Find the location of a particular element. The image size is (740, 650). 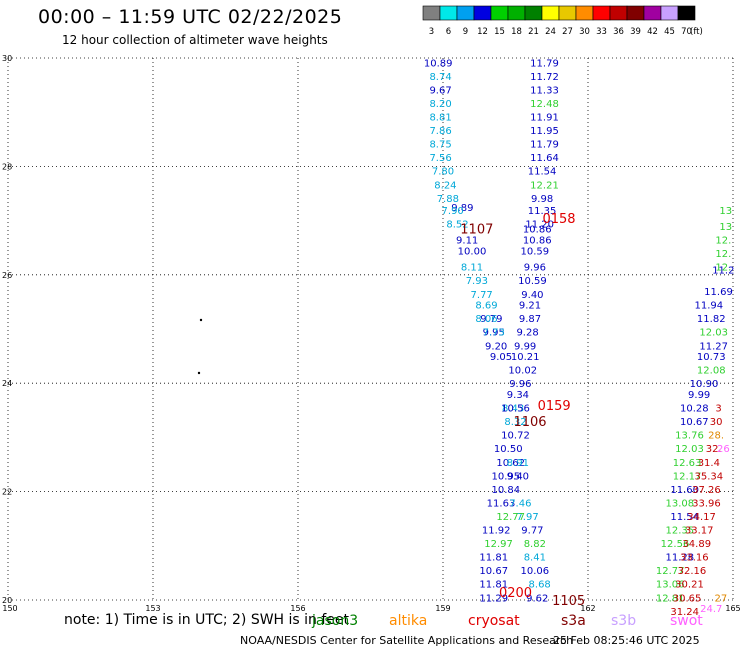

wave-height-value: 10.62 is located at coordinates (510, 463).